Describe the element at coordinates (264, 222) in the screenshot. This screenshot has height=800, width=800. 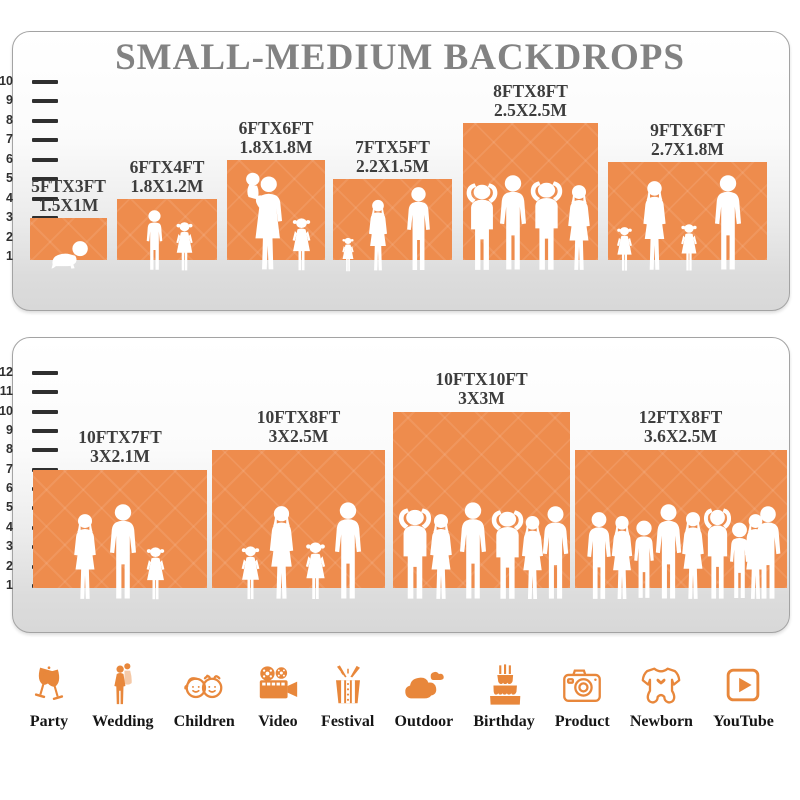
I see `mother-holding-baby-silhouette` at that location.